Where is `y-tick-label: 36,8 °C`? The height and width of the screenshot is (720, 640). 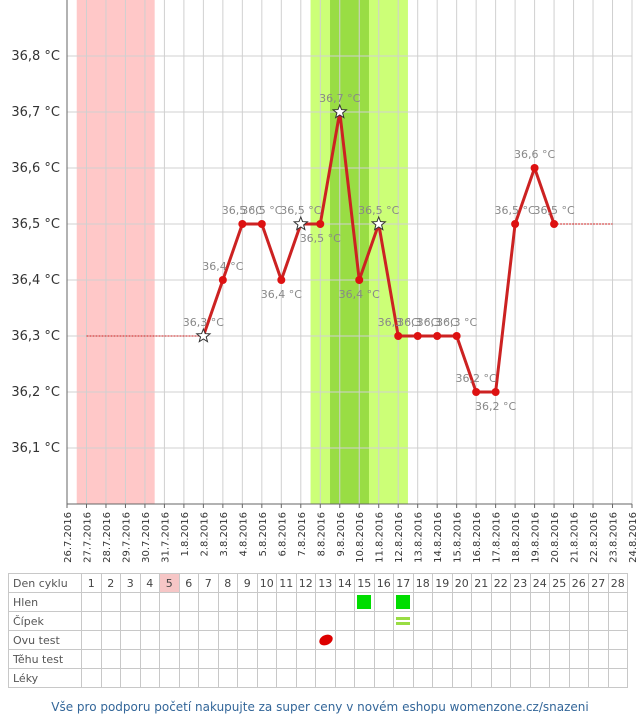 y-tick-label: 36,8 °C is located at coordinates (35, 56).